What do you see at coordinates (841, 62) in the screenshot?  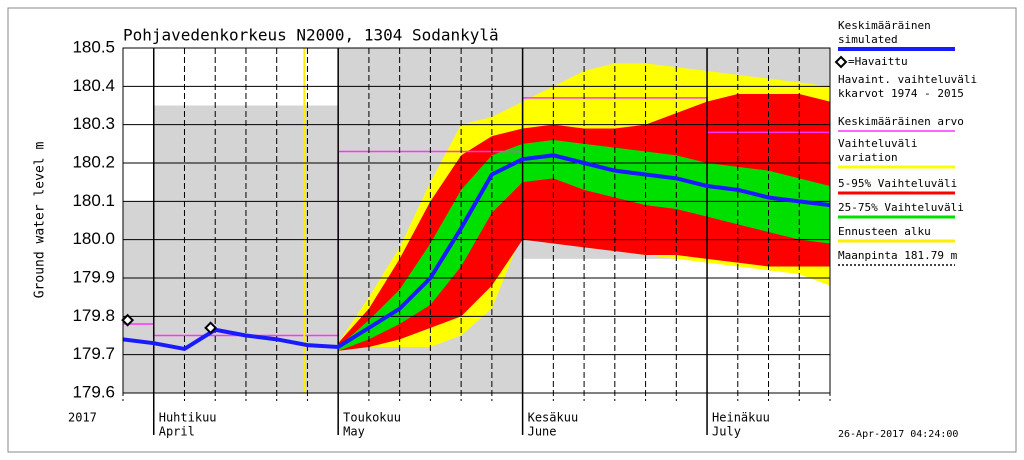 I see `legend-swatch` at bounding box center [841, 62].